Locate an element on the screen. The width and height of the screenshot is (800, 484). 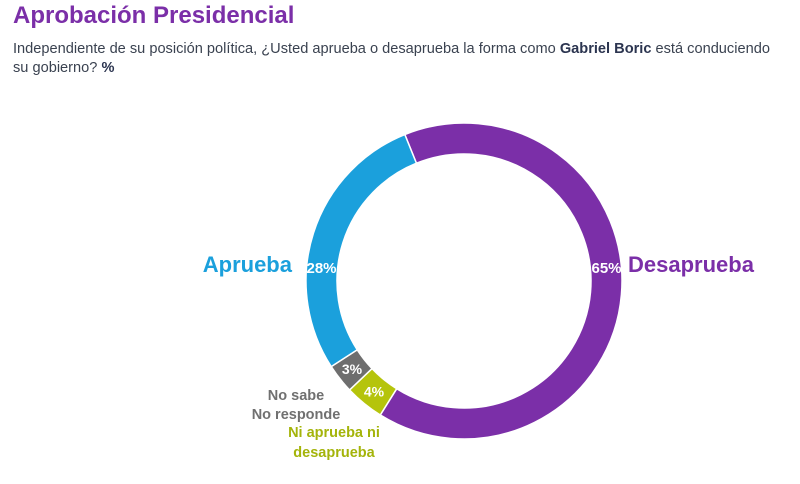
value-label-ni-aprueba-ni-desaprueba: 4% is located at coordinates (374, 391).